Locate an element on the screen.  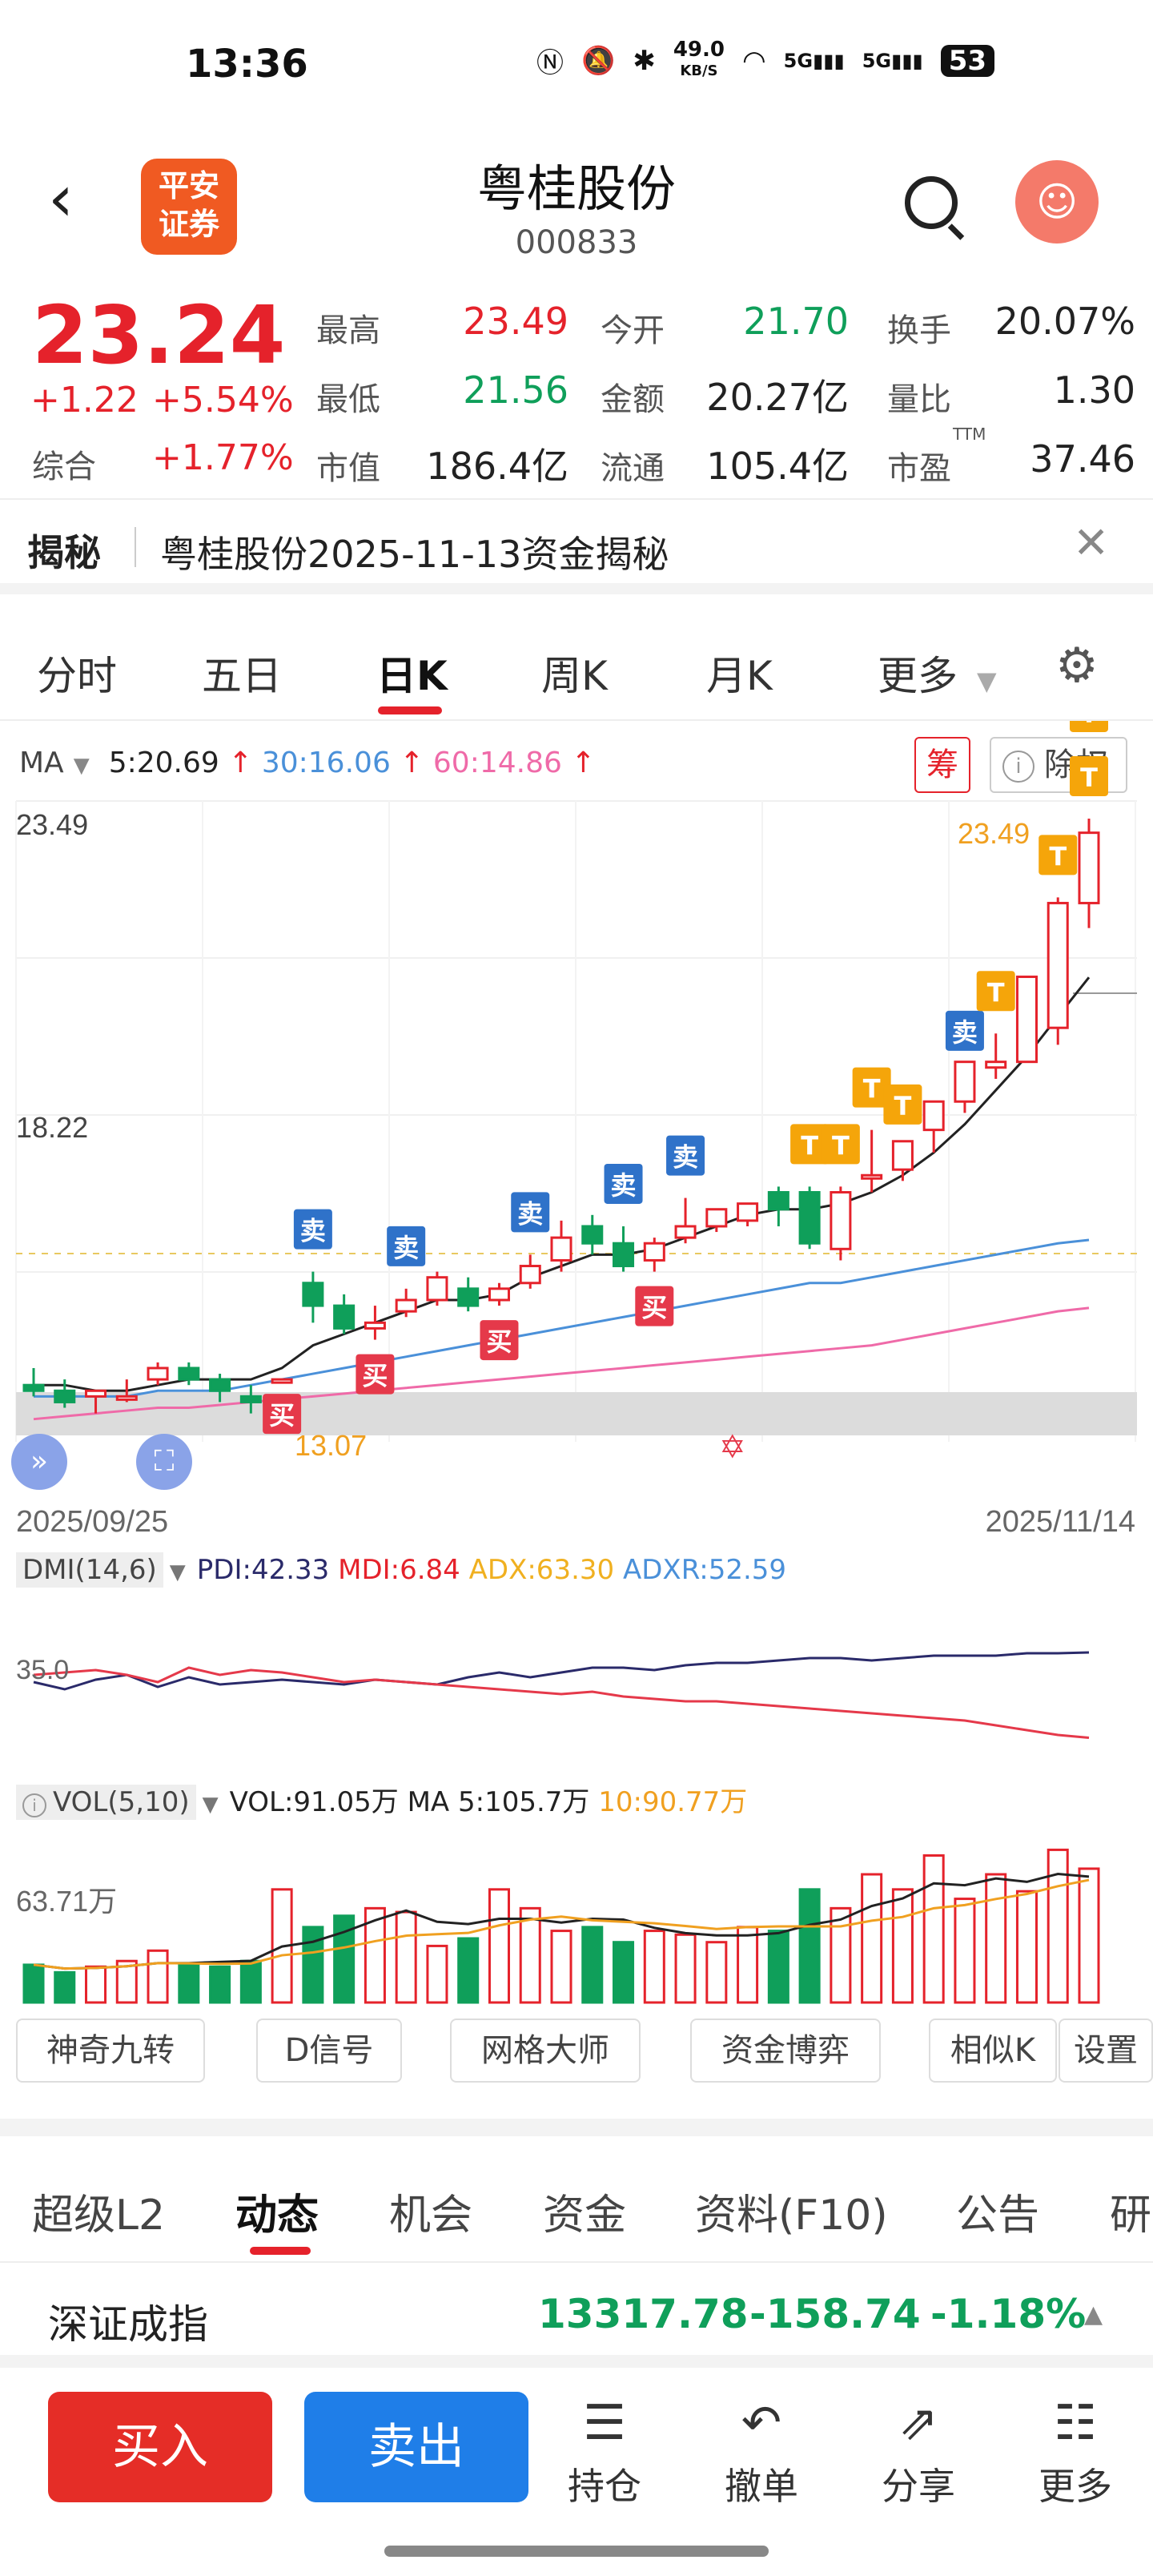
tool-similar-k: 相似K is located at coordinates (993, 2051).